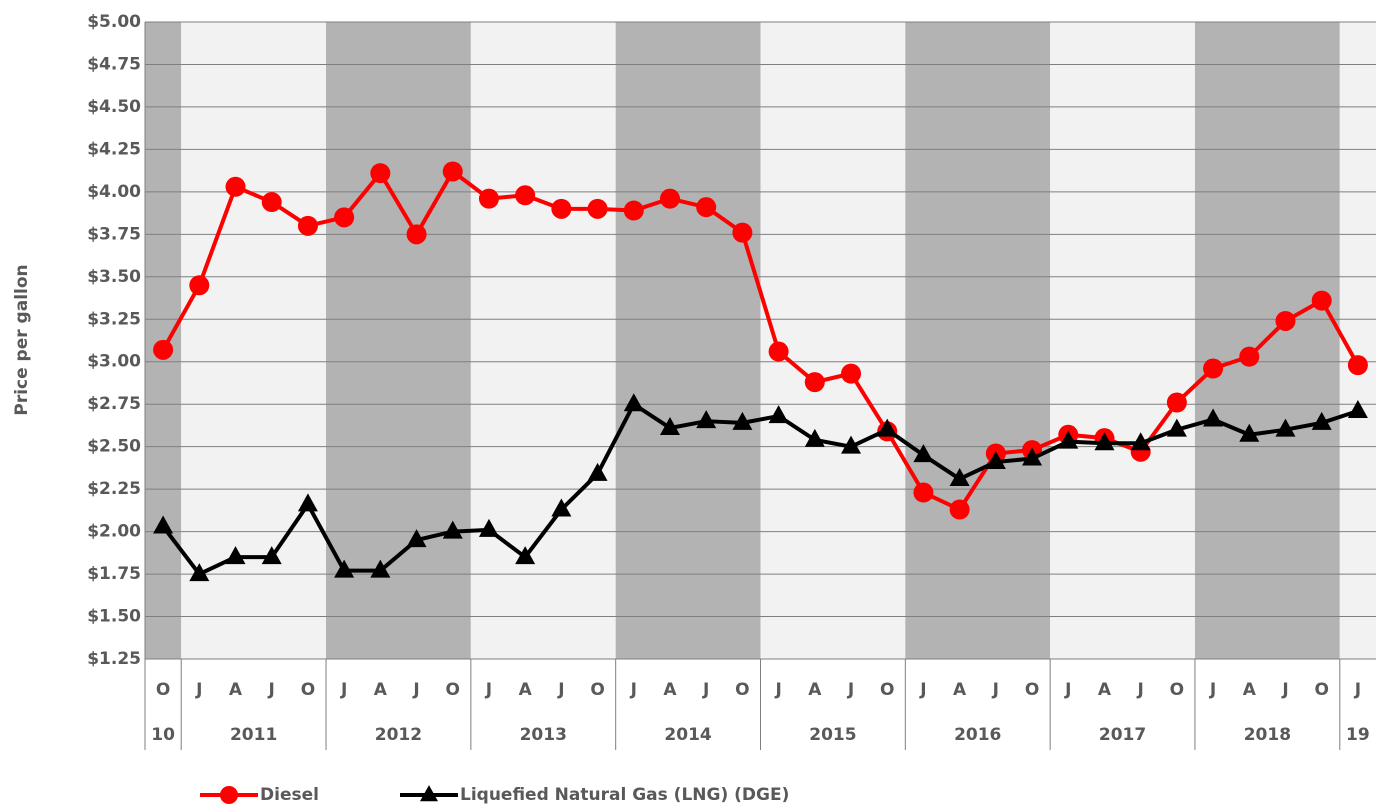 The image size is (1376, 804). Describe the element at coordinates (114, 659) in the screenshot. I see `y-tick-label: $1.25` at that location.